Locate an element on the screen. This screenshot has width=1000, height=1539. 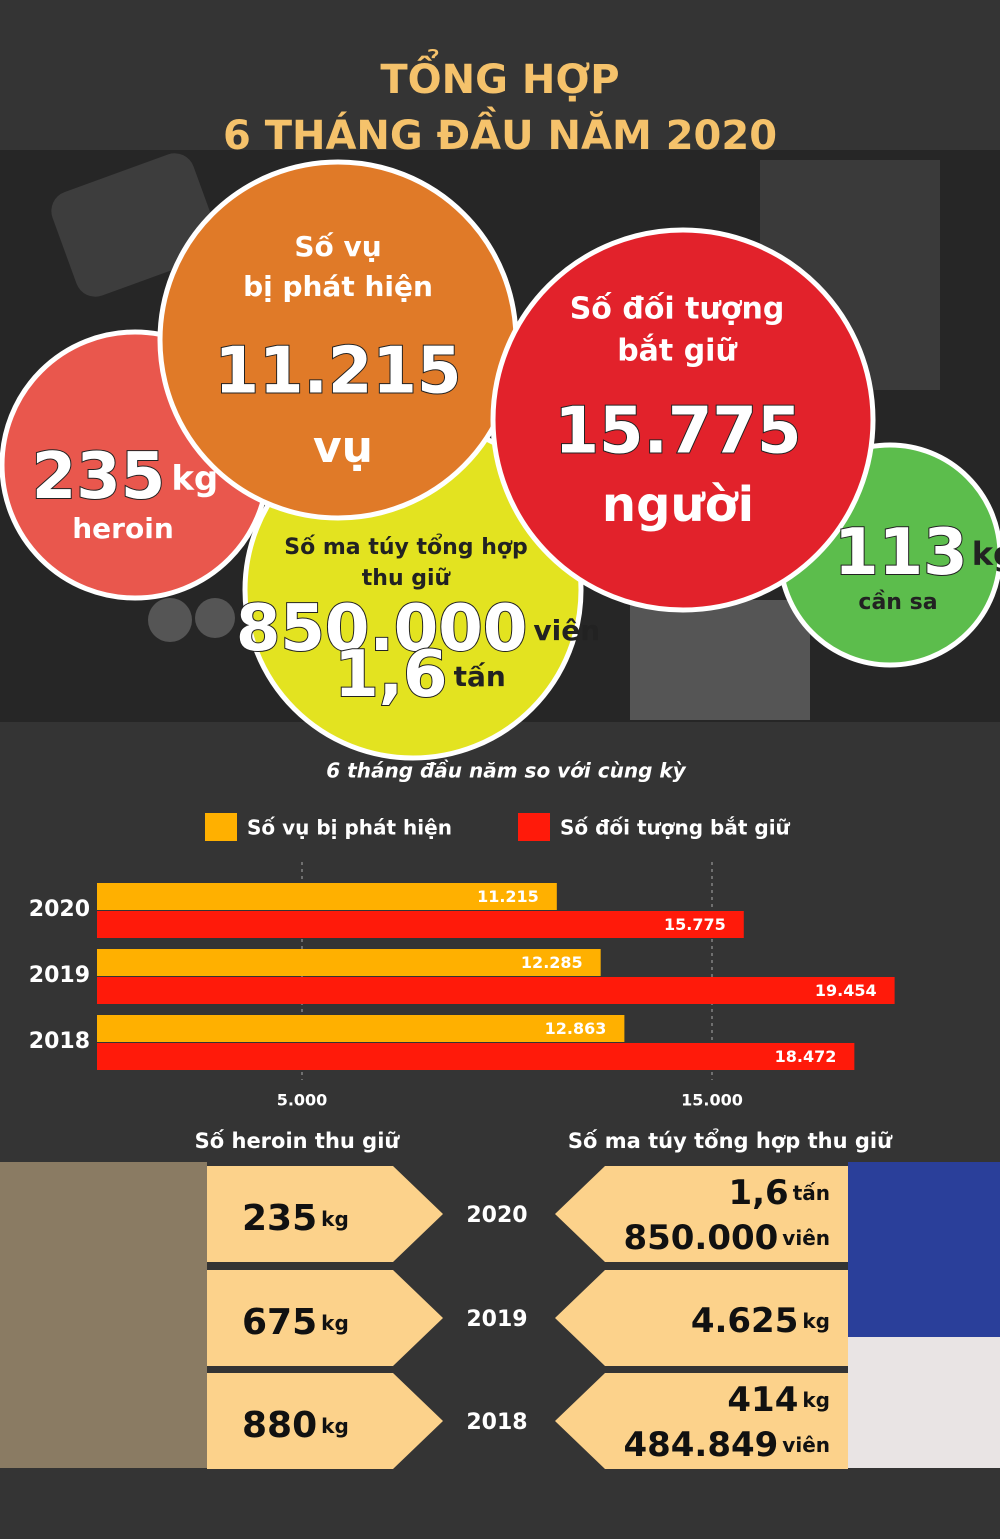
heroin-value: 235 kg is located at coordinates (295, 1218).